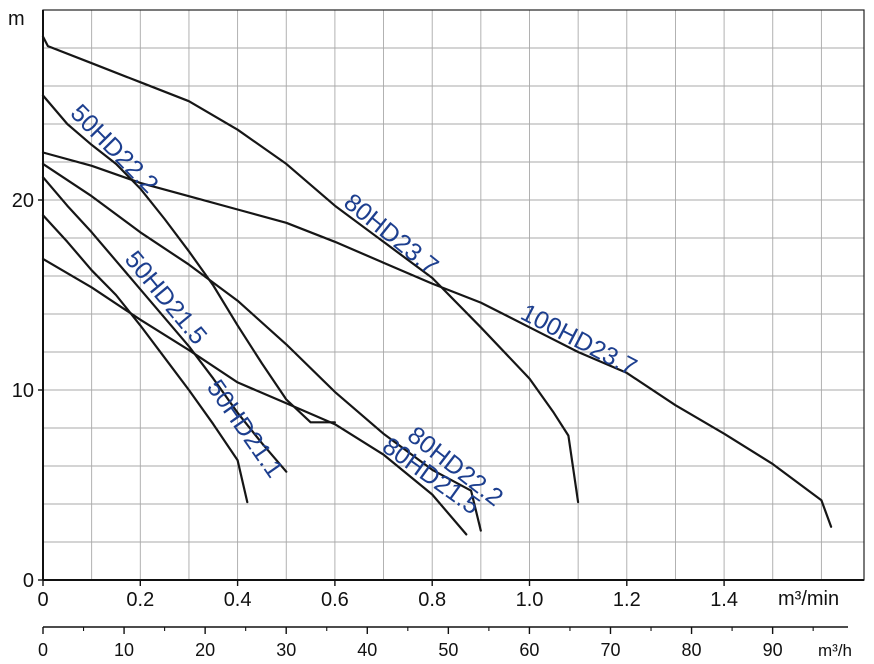 This screenshot has width=874, height=664. What do you see at coordinates (335, 600) in the screenshot?
I see `x-tick-label: 0.6` at bounding box center [335, 600].